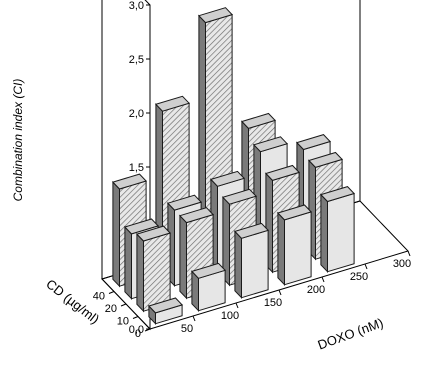 The image size is (430, 385). Describe the element at coordinates (230, 316) in the screenshot. I see `x-tick-label: 100` at that location.